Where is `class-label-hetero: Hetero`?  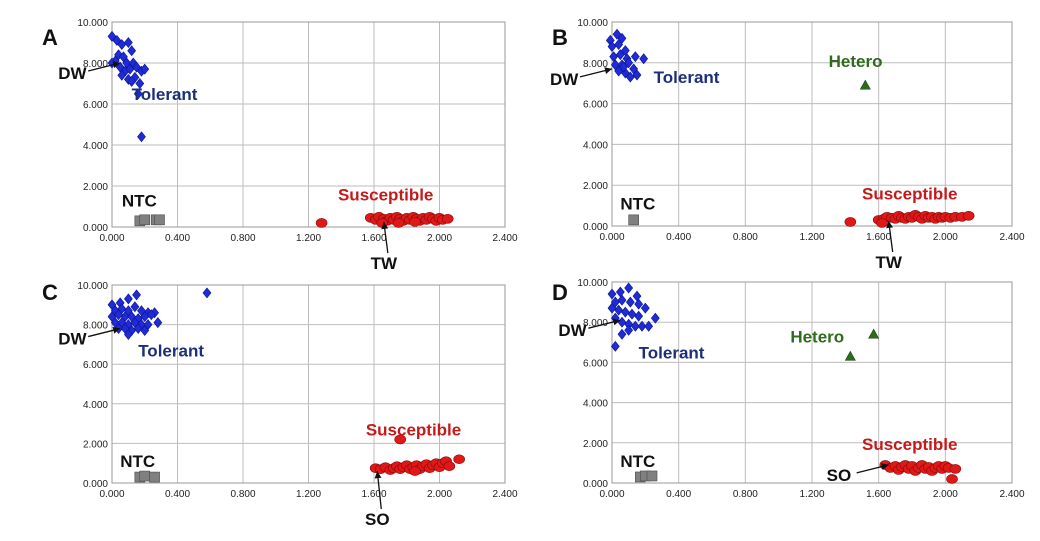 class-label-hetero: Hetero is located at coordinates (817, 336).